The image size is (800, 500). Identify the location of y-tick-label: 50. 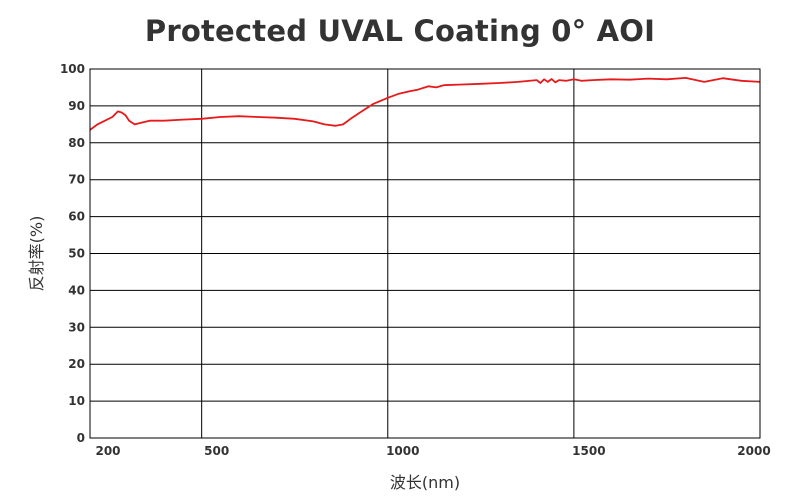
(76, 254).